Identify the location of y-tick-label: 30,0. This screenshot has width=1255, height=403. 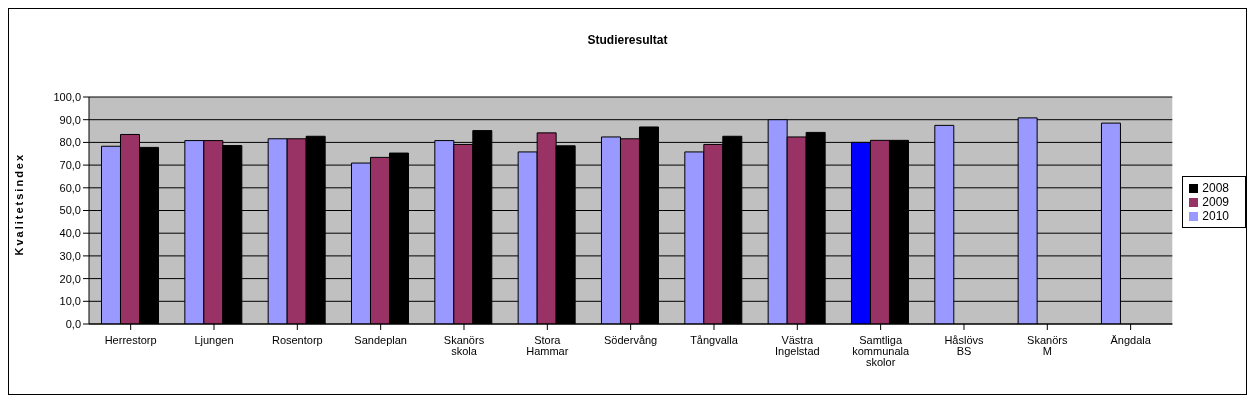
(70, 255).